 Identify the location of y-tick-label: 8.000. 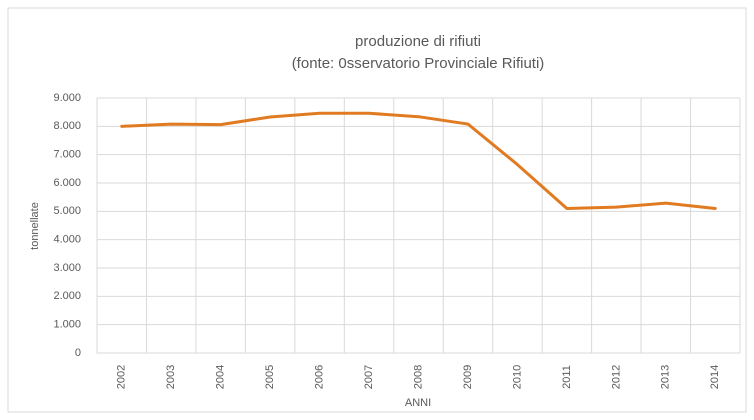
(67, 126).